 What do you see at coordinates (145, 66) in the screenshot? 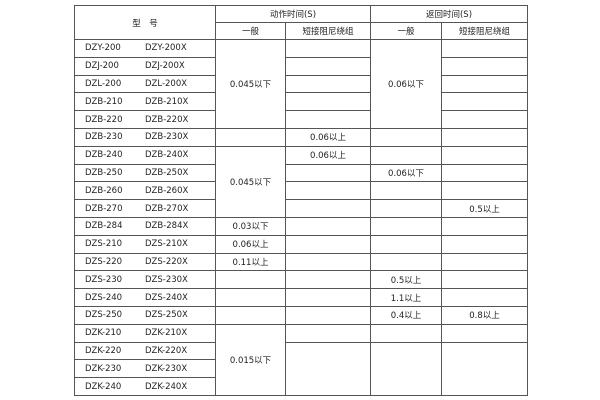
I see `model-cell: DZJ-200 DZJ-200X` at bounding box center [145, 66].